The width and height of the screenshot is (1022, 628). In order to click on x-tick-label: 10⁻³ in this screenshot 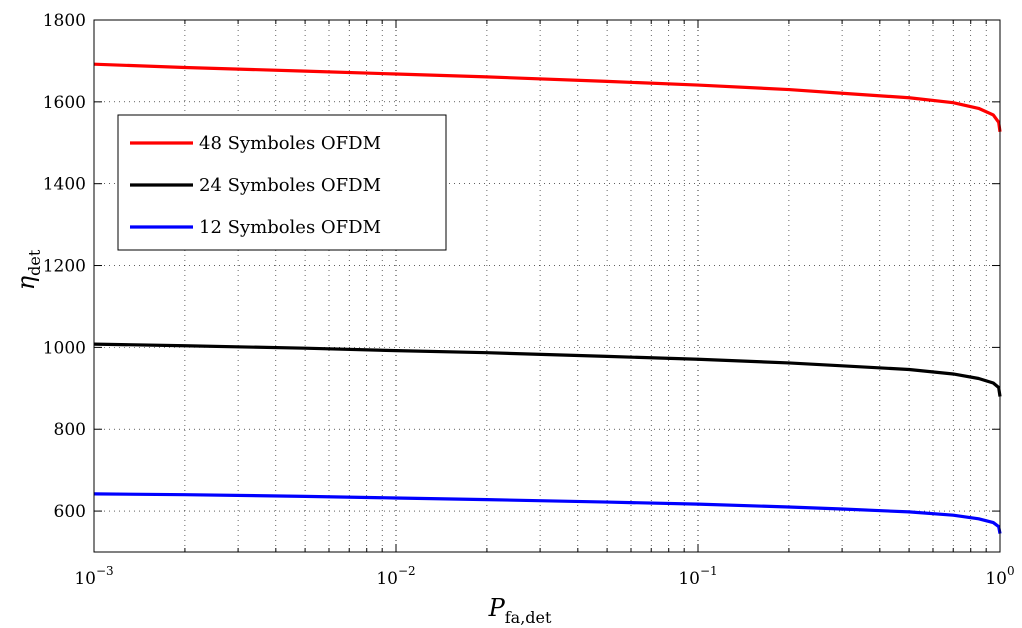, I will do `click(93, 576)`.